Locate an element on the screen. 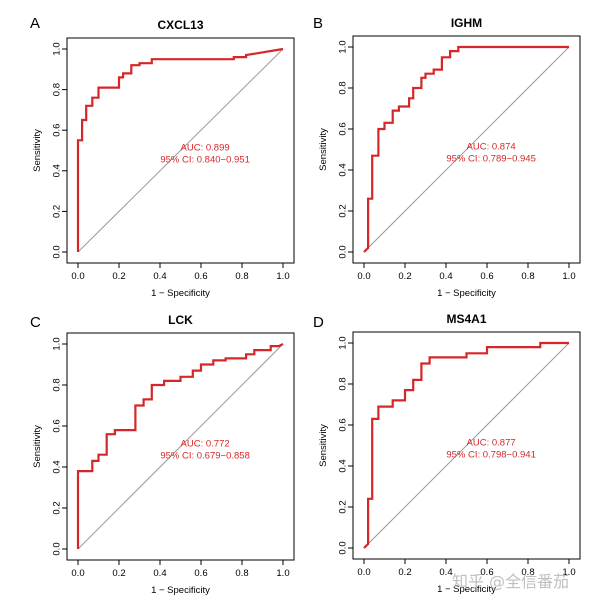 This screenshot has width=600, height=606. panel-letter: A is located at coordinates (35, 23).